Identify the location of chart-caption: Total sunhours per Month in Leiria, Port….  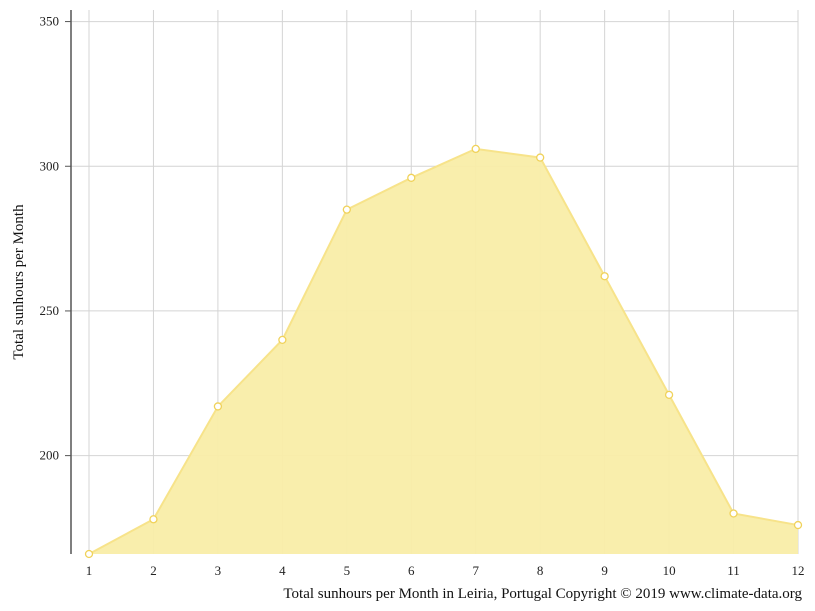
(542, 594).